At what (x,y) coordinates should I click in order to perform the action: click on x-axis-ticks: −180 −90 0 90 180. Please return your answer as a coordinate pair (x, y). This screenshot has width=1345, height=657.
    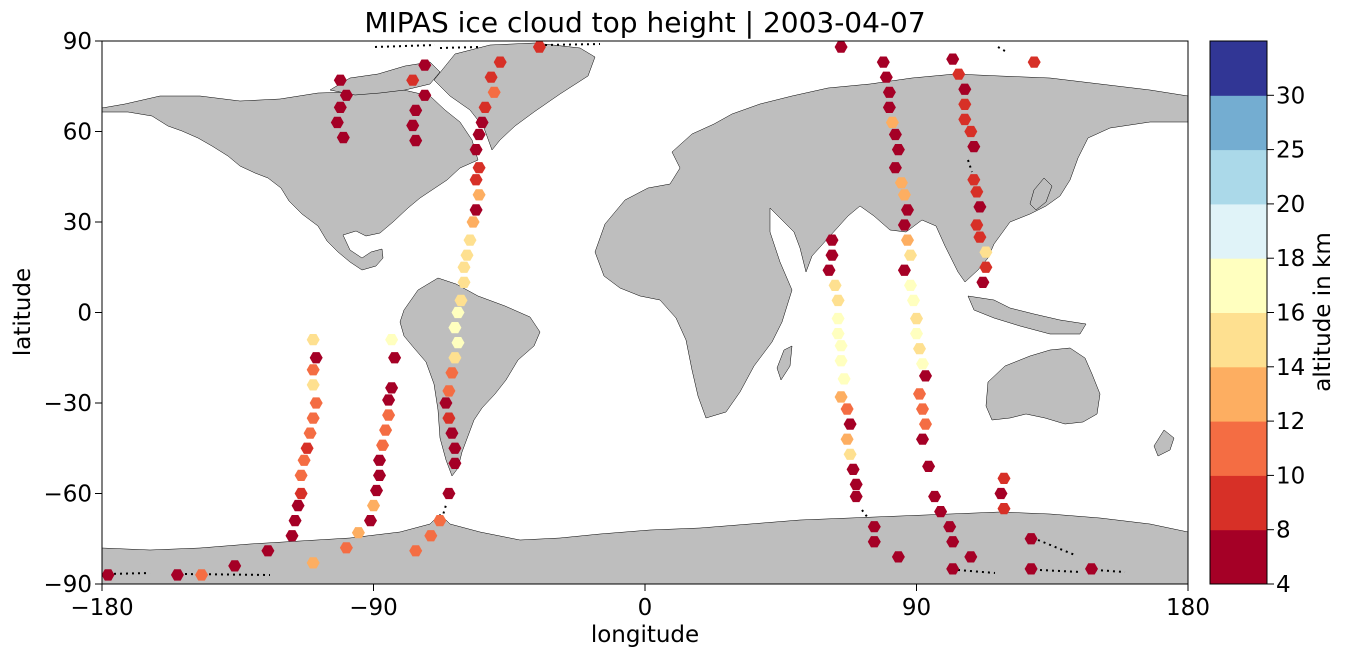
    Looking at the image, I should click on (640, 602).